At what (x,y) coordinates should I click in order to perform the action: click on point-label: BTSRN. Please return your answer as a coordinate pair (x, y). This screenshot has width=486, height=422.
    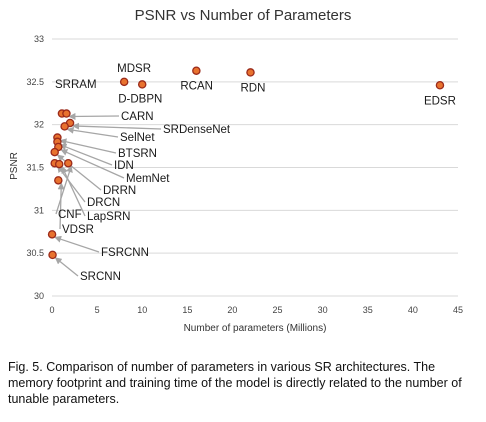
    Looking at the image, I should click on (137, 154).